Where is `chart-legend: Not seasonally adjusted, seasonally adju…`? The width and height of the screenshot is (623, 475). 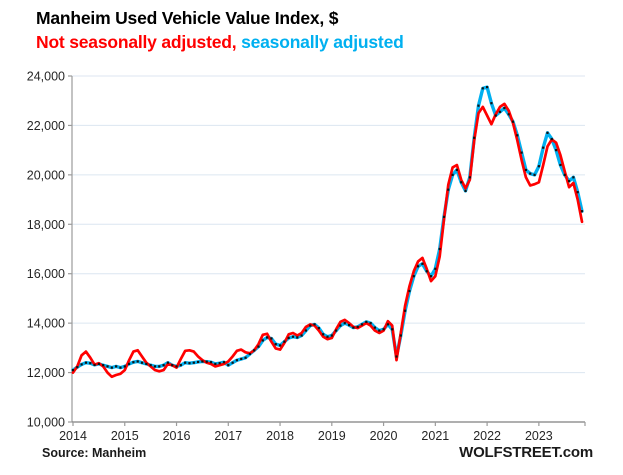
chart-legend: Not seasonally adjusted, seasonally adju… is located at coordinates (220, 42).